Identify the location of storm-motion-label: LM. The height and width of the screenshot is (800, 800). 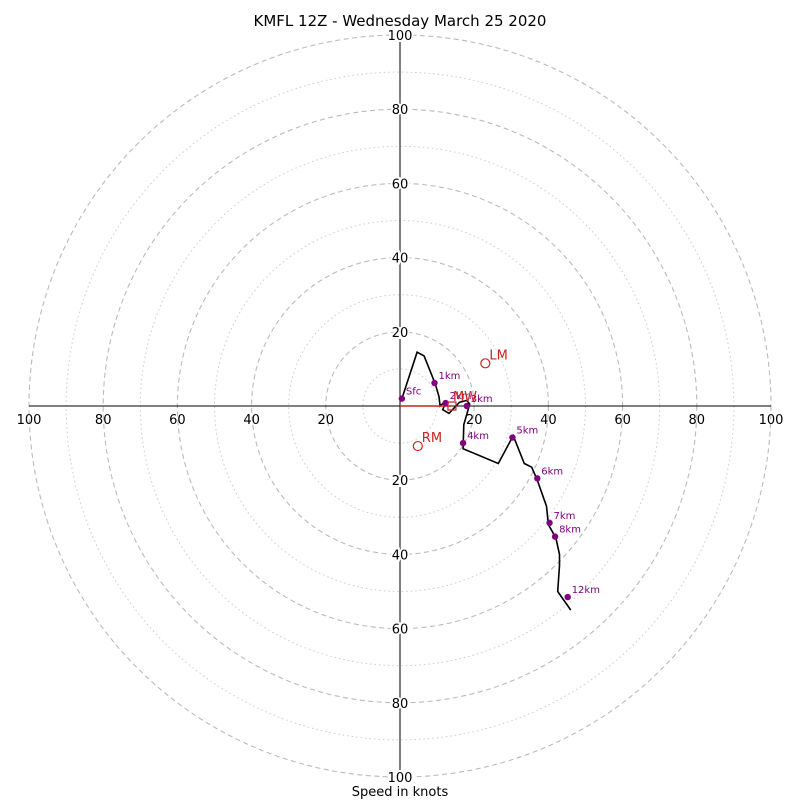
(498, 355).